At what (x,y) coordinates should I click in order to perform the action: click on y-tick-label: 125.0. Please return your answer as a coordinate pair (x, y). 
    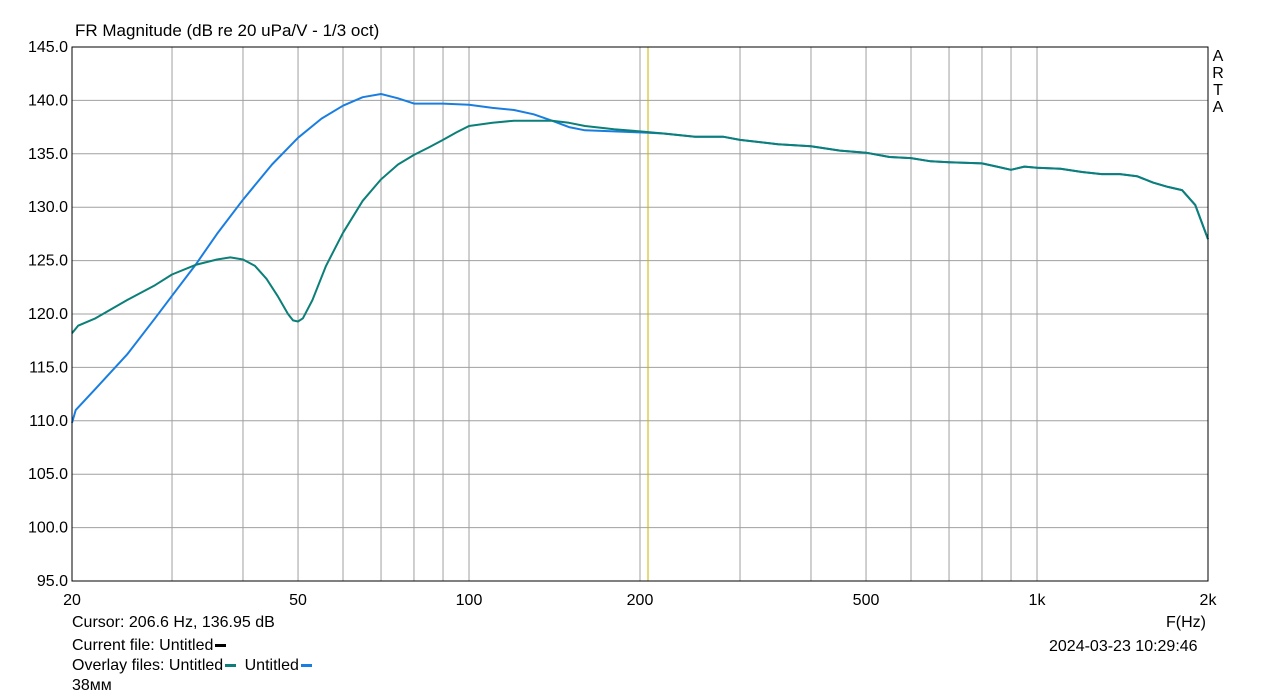
    Looking at the image, I should click on (48, 261).